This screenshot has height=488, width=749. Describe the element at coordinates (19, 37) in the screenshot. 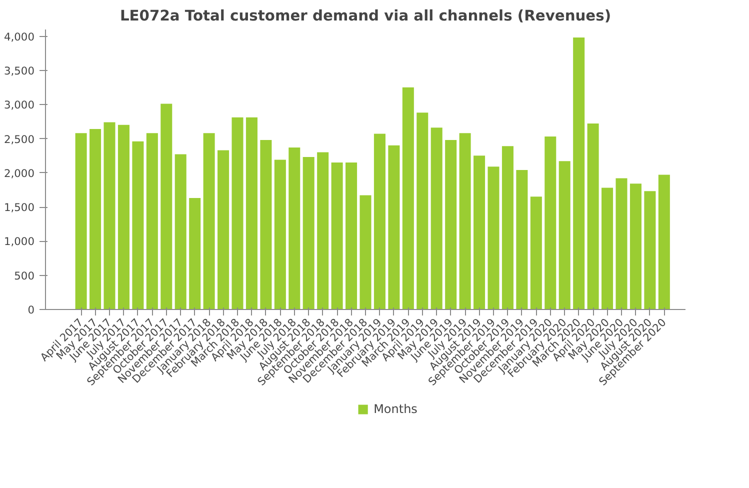

I see `y-tick-label: 4,000` at that location.